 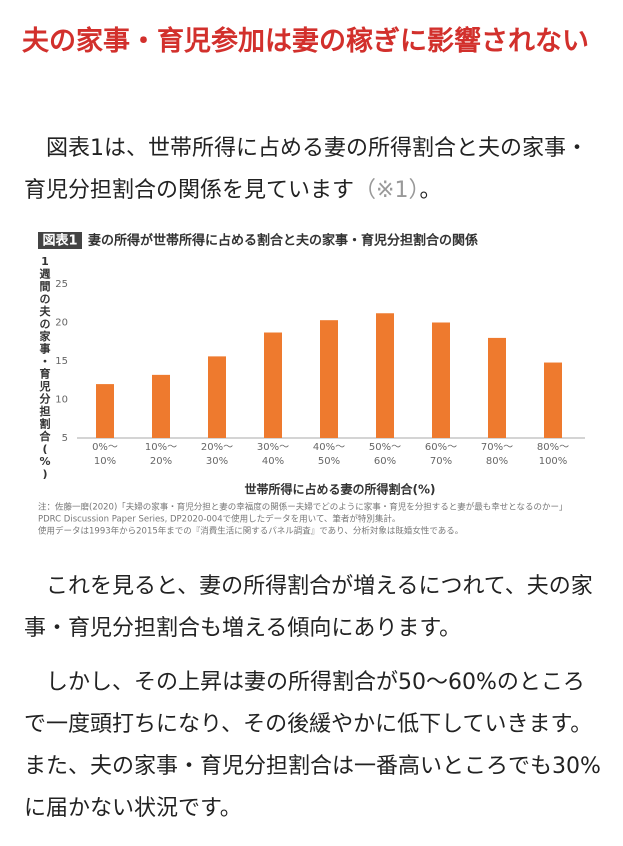 I want to click on x-tick-label: 70%〜 80%, so click(x=497, y=454).